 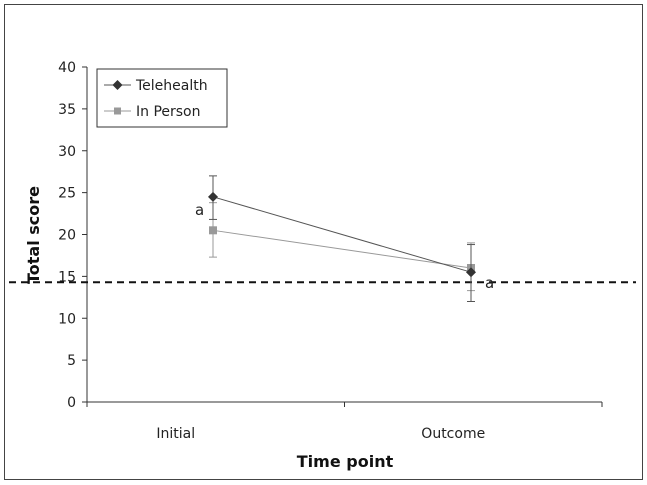 What do you see at coordinates (168, 112) in the screenshot?
I see `legend-inperson-label: In Person` at bounding box center [168, 112].